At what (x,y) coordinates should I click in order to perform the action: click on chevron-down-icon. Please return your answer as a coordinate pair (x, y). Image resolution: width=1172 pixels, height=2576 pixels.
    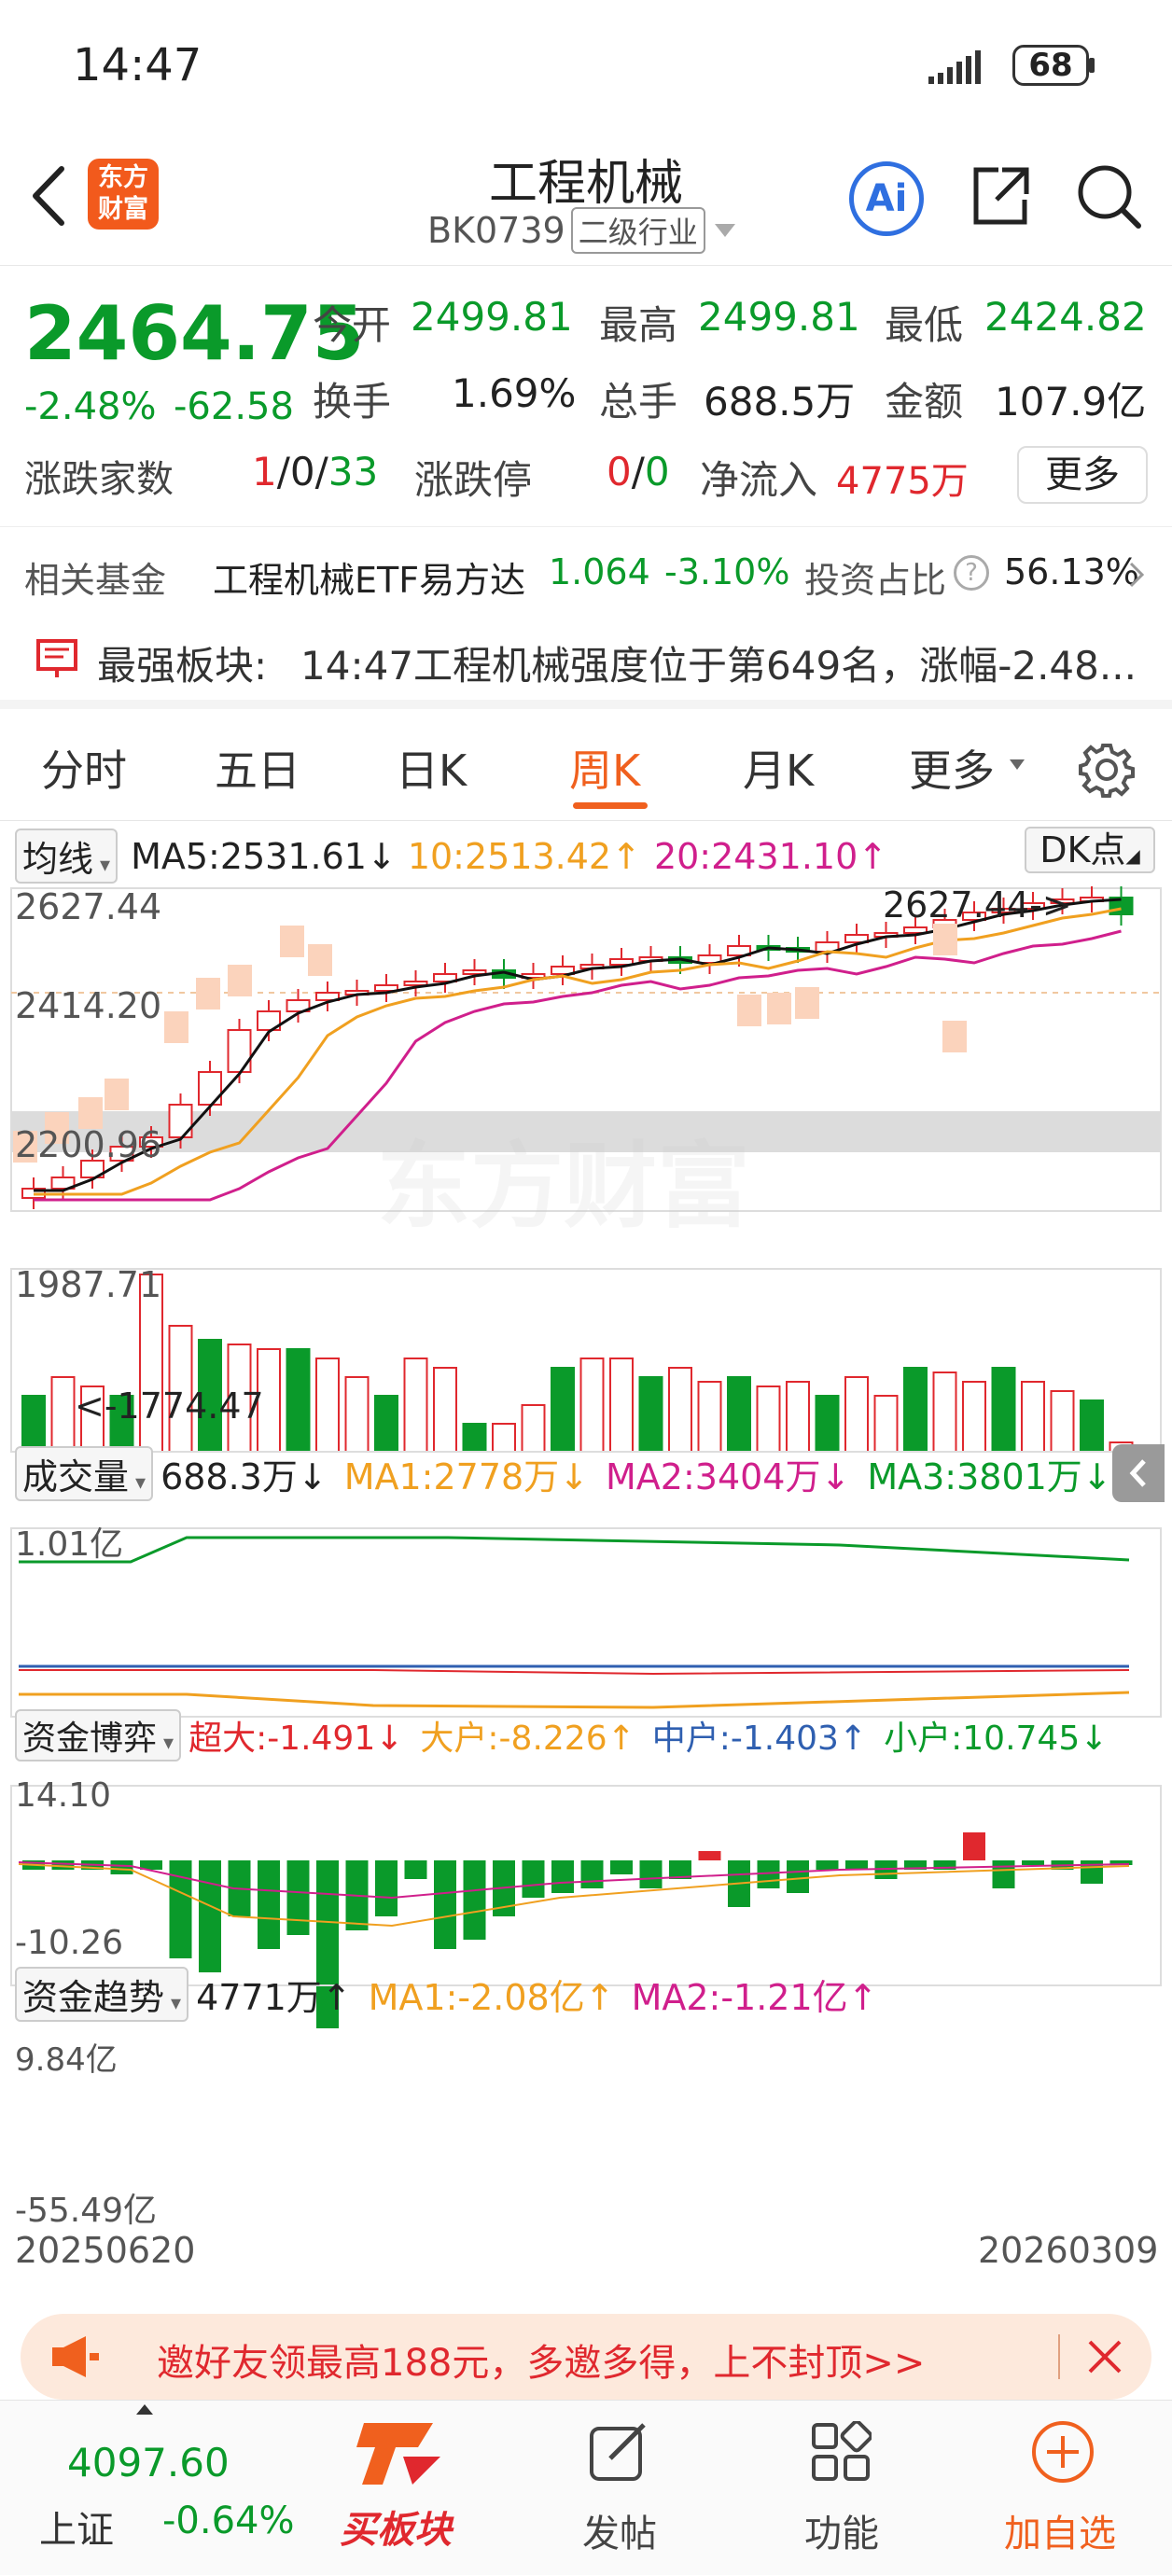
    Looking at the image, I should click on (724, 230).